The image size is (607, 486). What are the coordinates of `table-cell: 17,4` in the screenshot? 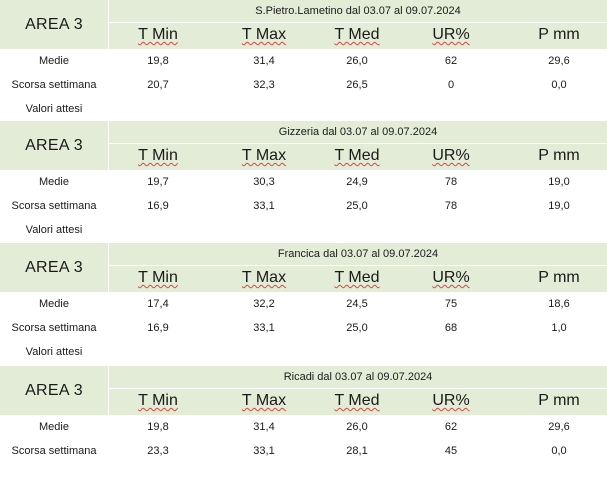 It's located at (158, 304).